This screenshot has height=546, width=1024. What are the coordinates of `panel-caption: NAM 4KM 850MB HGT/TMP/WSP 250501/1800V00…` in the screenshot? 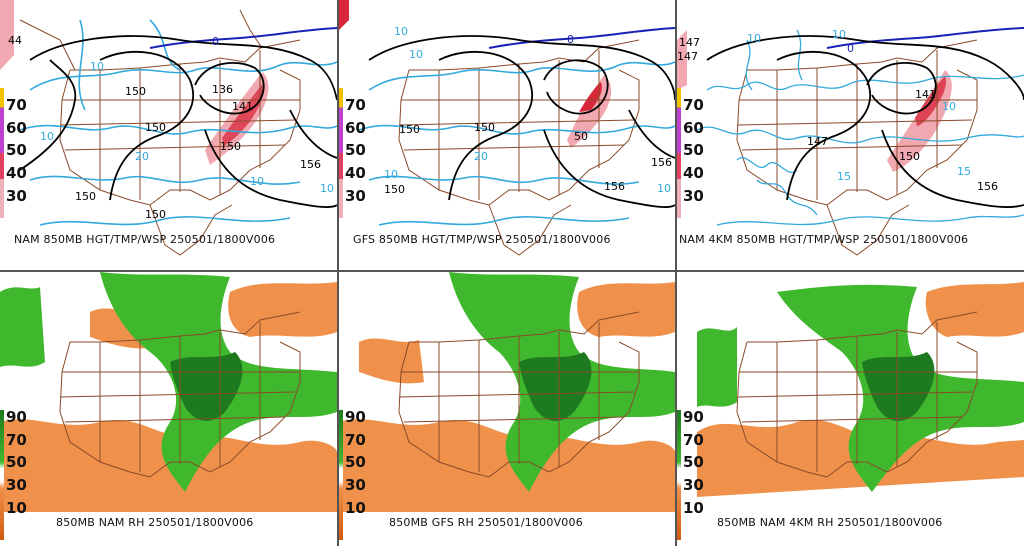 It's located at (824, 239).